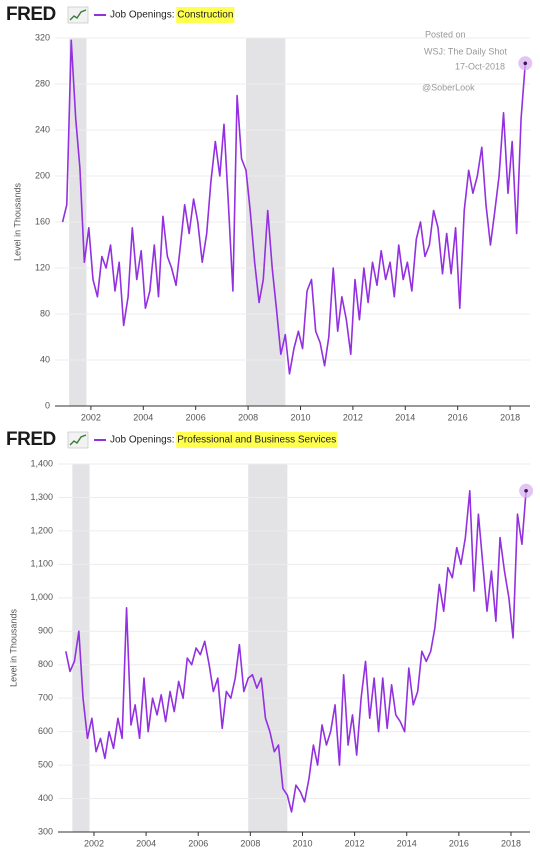  What do you see at coordinates (480, 66) in the screenshot?
I see `annotation: 17-Oct-2018` at bounding box center [480, 66].